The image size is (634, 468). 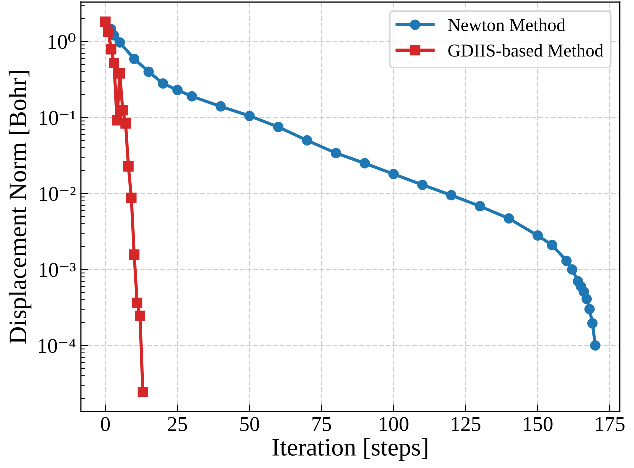 What do you see at coordinates (250, 424) in the screenshot?
I see `x-tick-label: 50` at bounding box center [250, 424].